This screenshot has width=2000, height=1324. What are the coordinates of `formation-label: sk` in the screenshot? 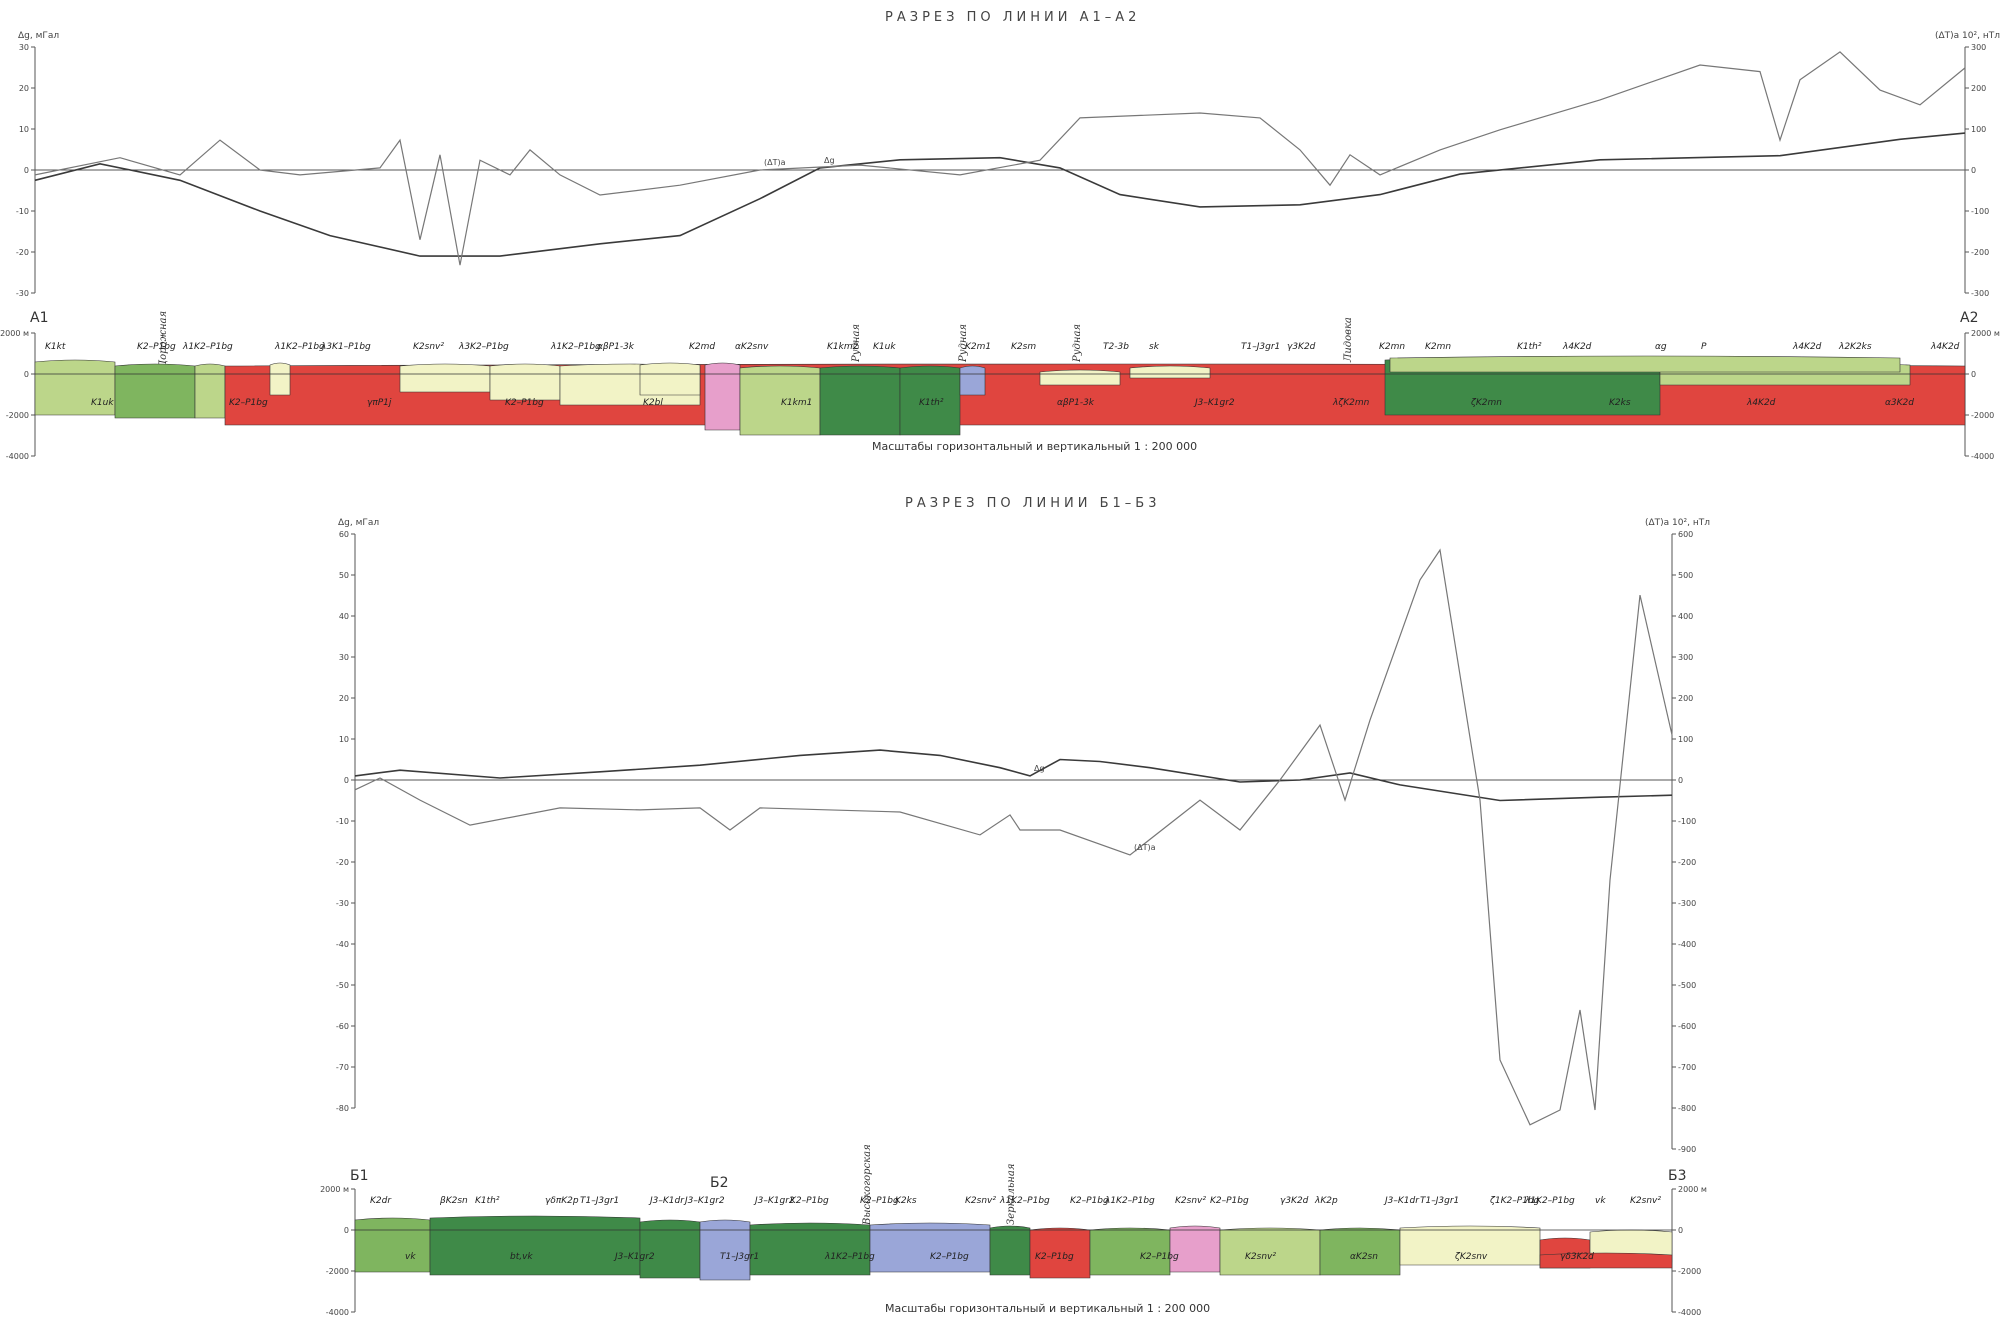 It's located at (1154, 347).